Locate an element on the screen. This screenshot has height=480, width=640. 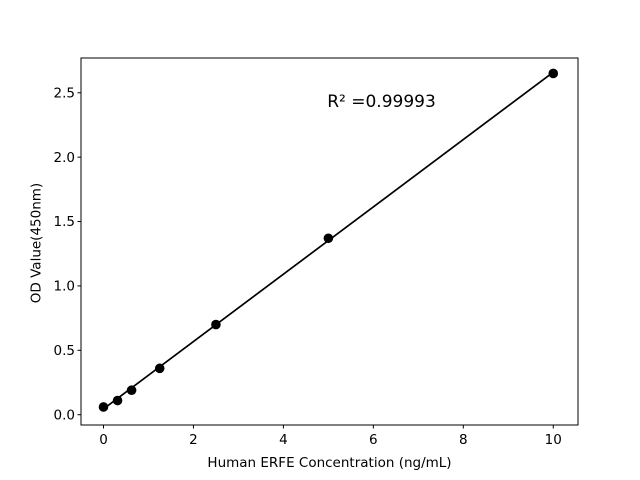
x-tick-label: 0 is located at coordinates (103, 440).